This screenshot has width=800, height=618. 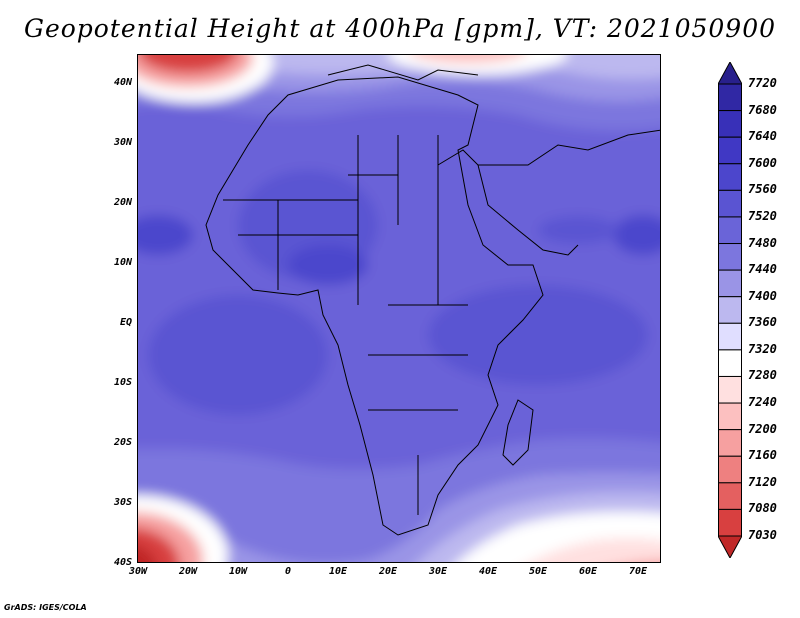 I want to click on latitude-tick-label: 40N, so click(x=122, y=82).